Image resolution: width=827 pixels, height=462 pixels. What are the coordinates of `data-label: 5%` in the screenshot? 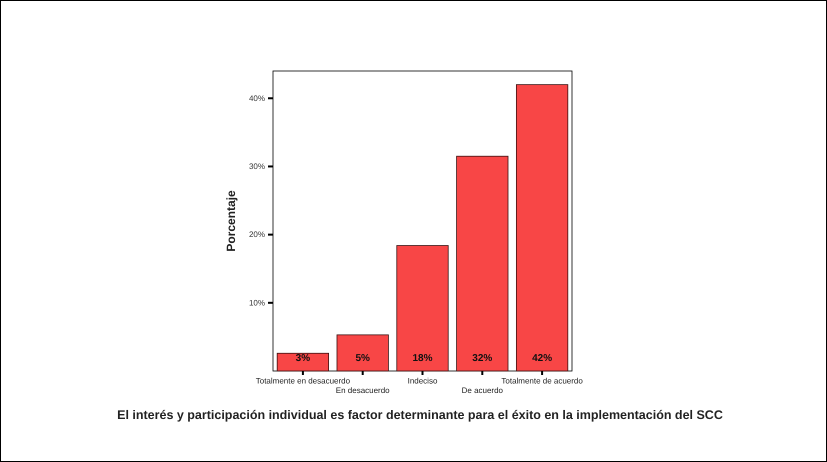 It's located at (362, 358).